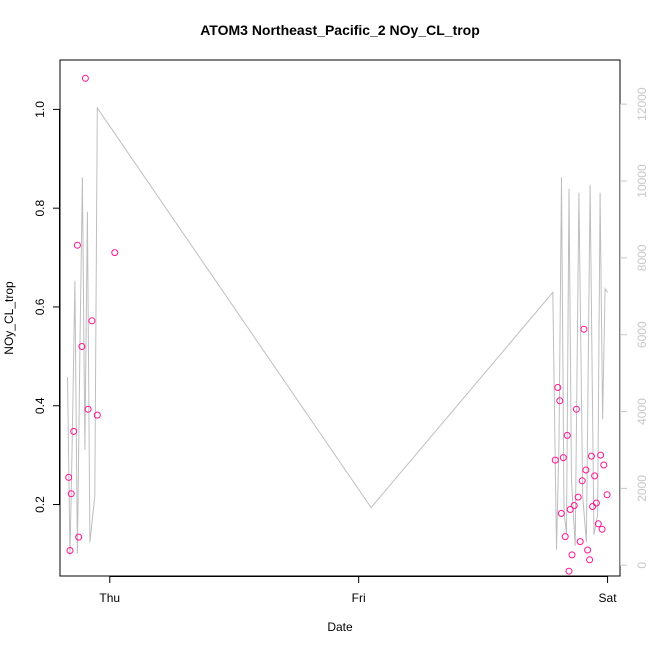 Image resolution: width=650 pixels, height=650 pixels. Describe the element at coordinates (340, 30) in the screenshot. I see `chart-title: ATOM3 Northeast_Pacific_2 NOy_CL_trop` at that location.